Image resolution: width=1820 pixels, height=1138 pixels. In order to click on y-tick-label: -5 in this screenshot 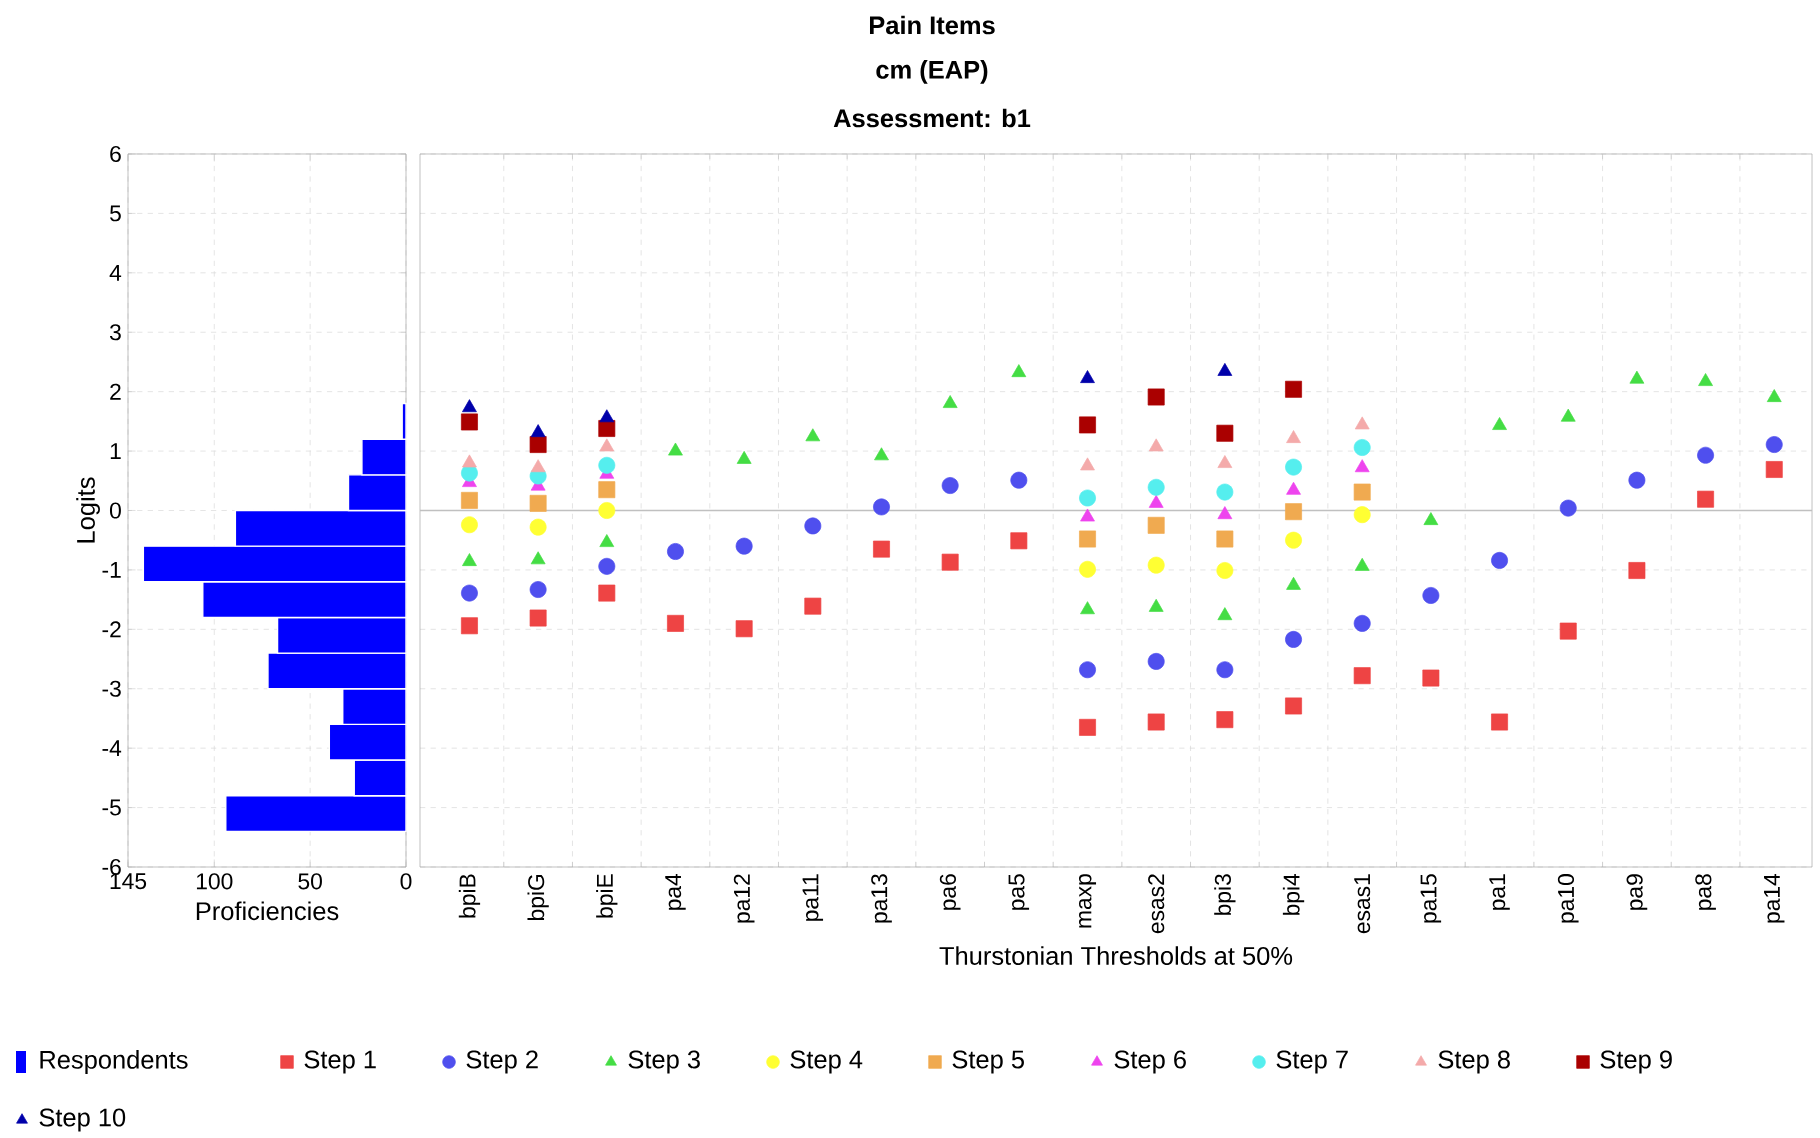, I will do `click(111, 807)`.